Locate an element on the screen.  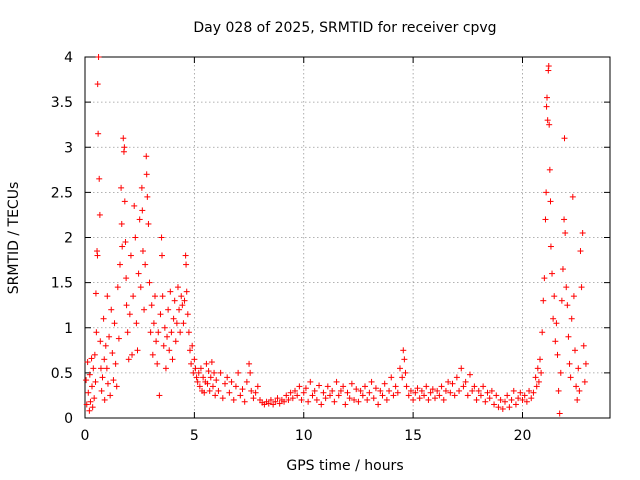
y-tick-label: 1.5 is located at coordinates (62, 284).